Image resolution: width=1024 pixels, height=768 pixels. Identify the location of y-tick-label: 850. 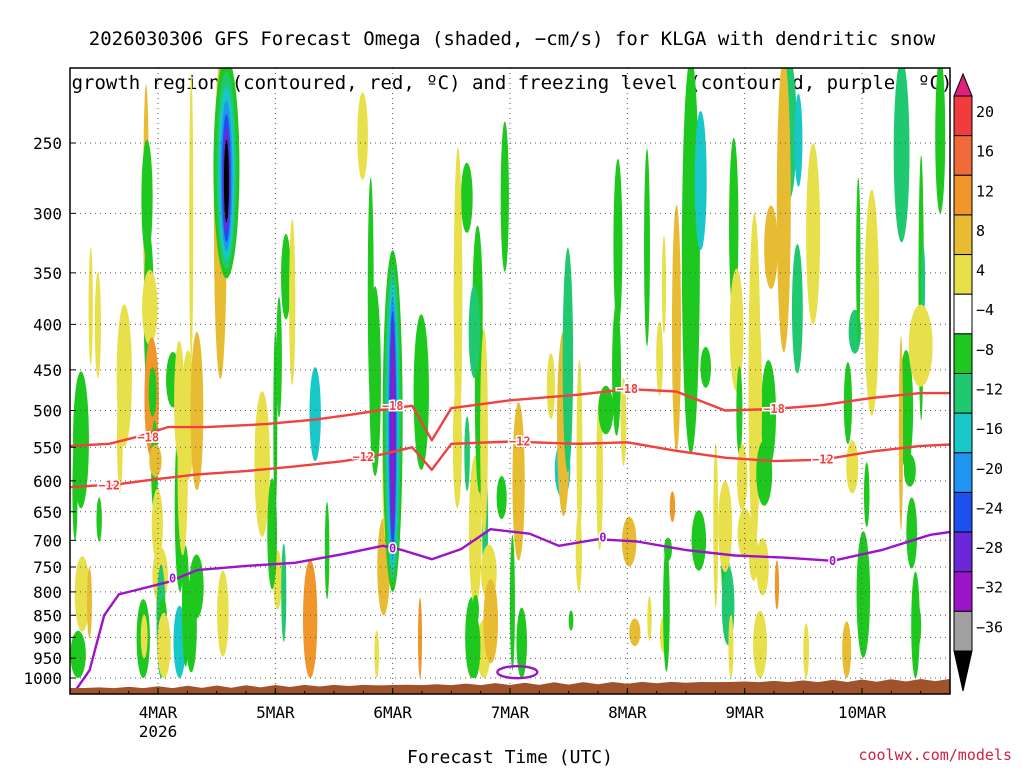
(47, 615).